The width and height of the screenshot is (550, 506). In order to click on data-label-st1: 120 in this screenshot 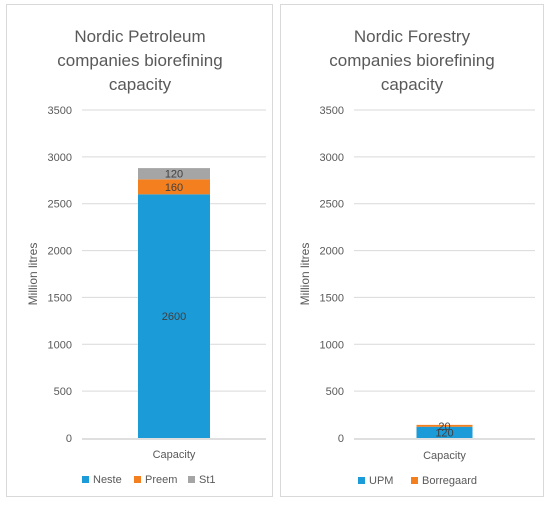, I will do `click(174, 175)`.